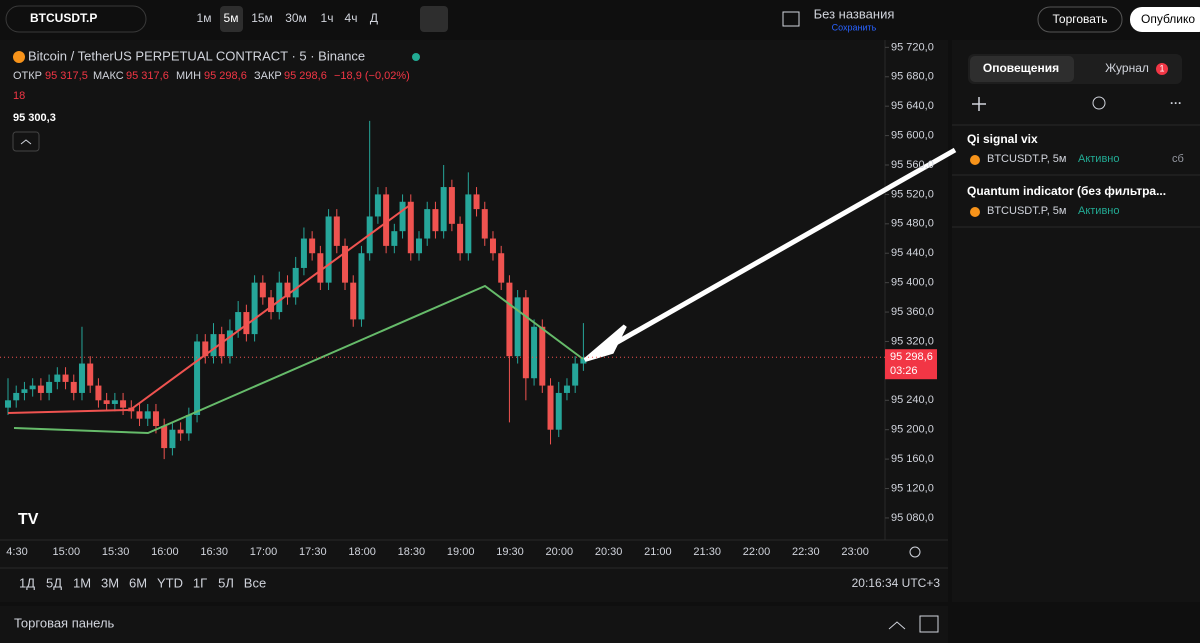 Image resolution: width=1200 pixels, height=643 pixels. Describe the element at coordinates (372, 76) in the screenshot. I see `ohlc-change: −18,9 (−0,02%)` at that location.